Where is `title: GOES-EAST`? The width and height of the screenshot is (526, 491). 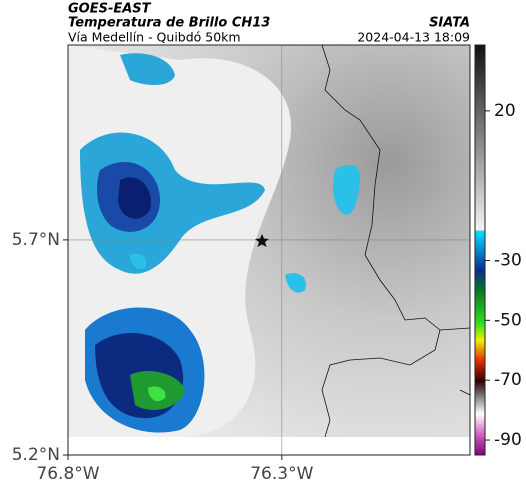
title: GOES-EAST is located at coordinates (110, 9).